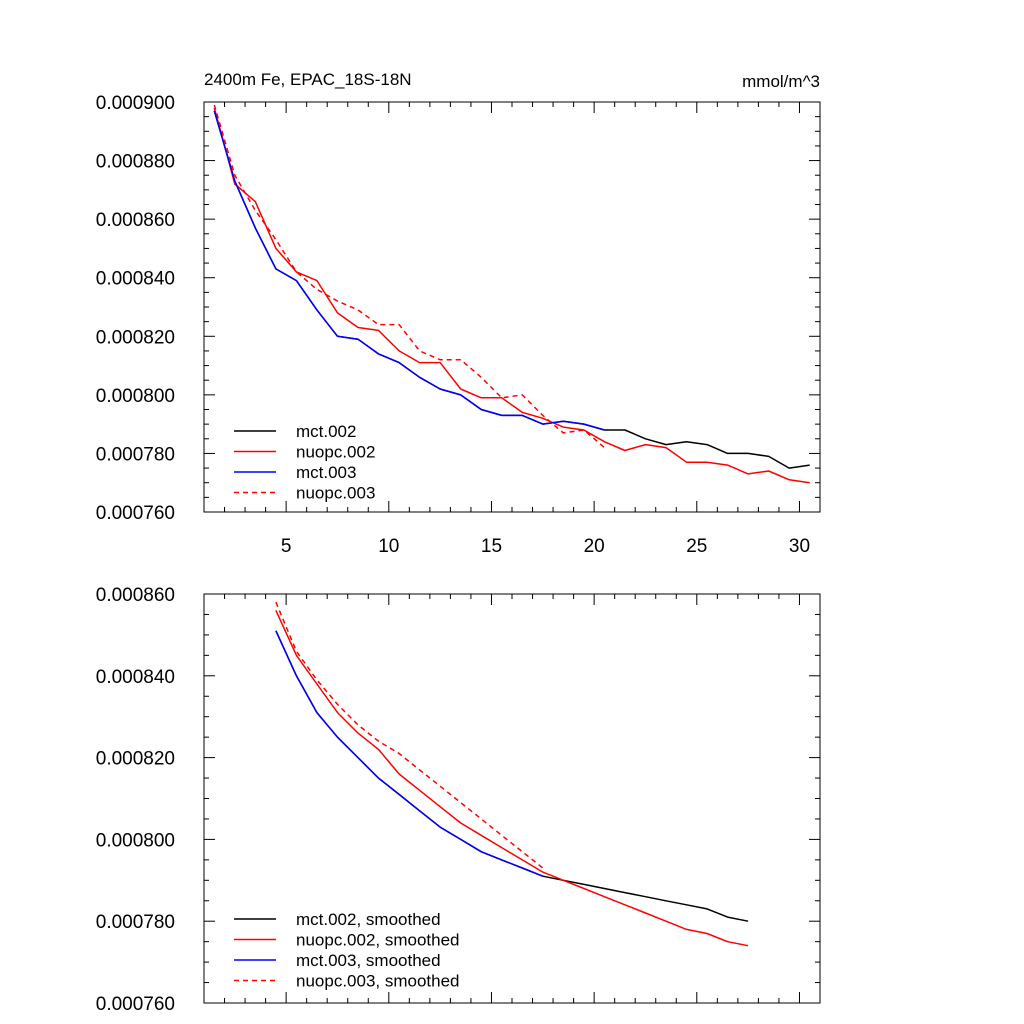 This screenshot has height=1024, width=1024. I want to click on legend-label: nuopc.003, smoothed, so click(378, 981).